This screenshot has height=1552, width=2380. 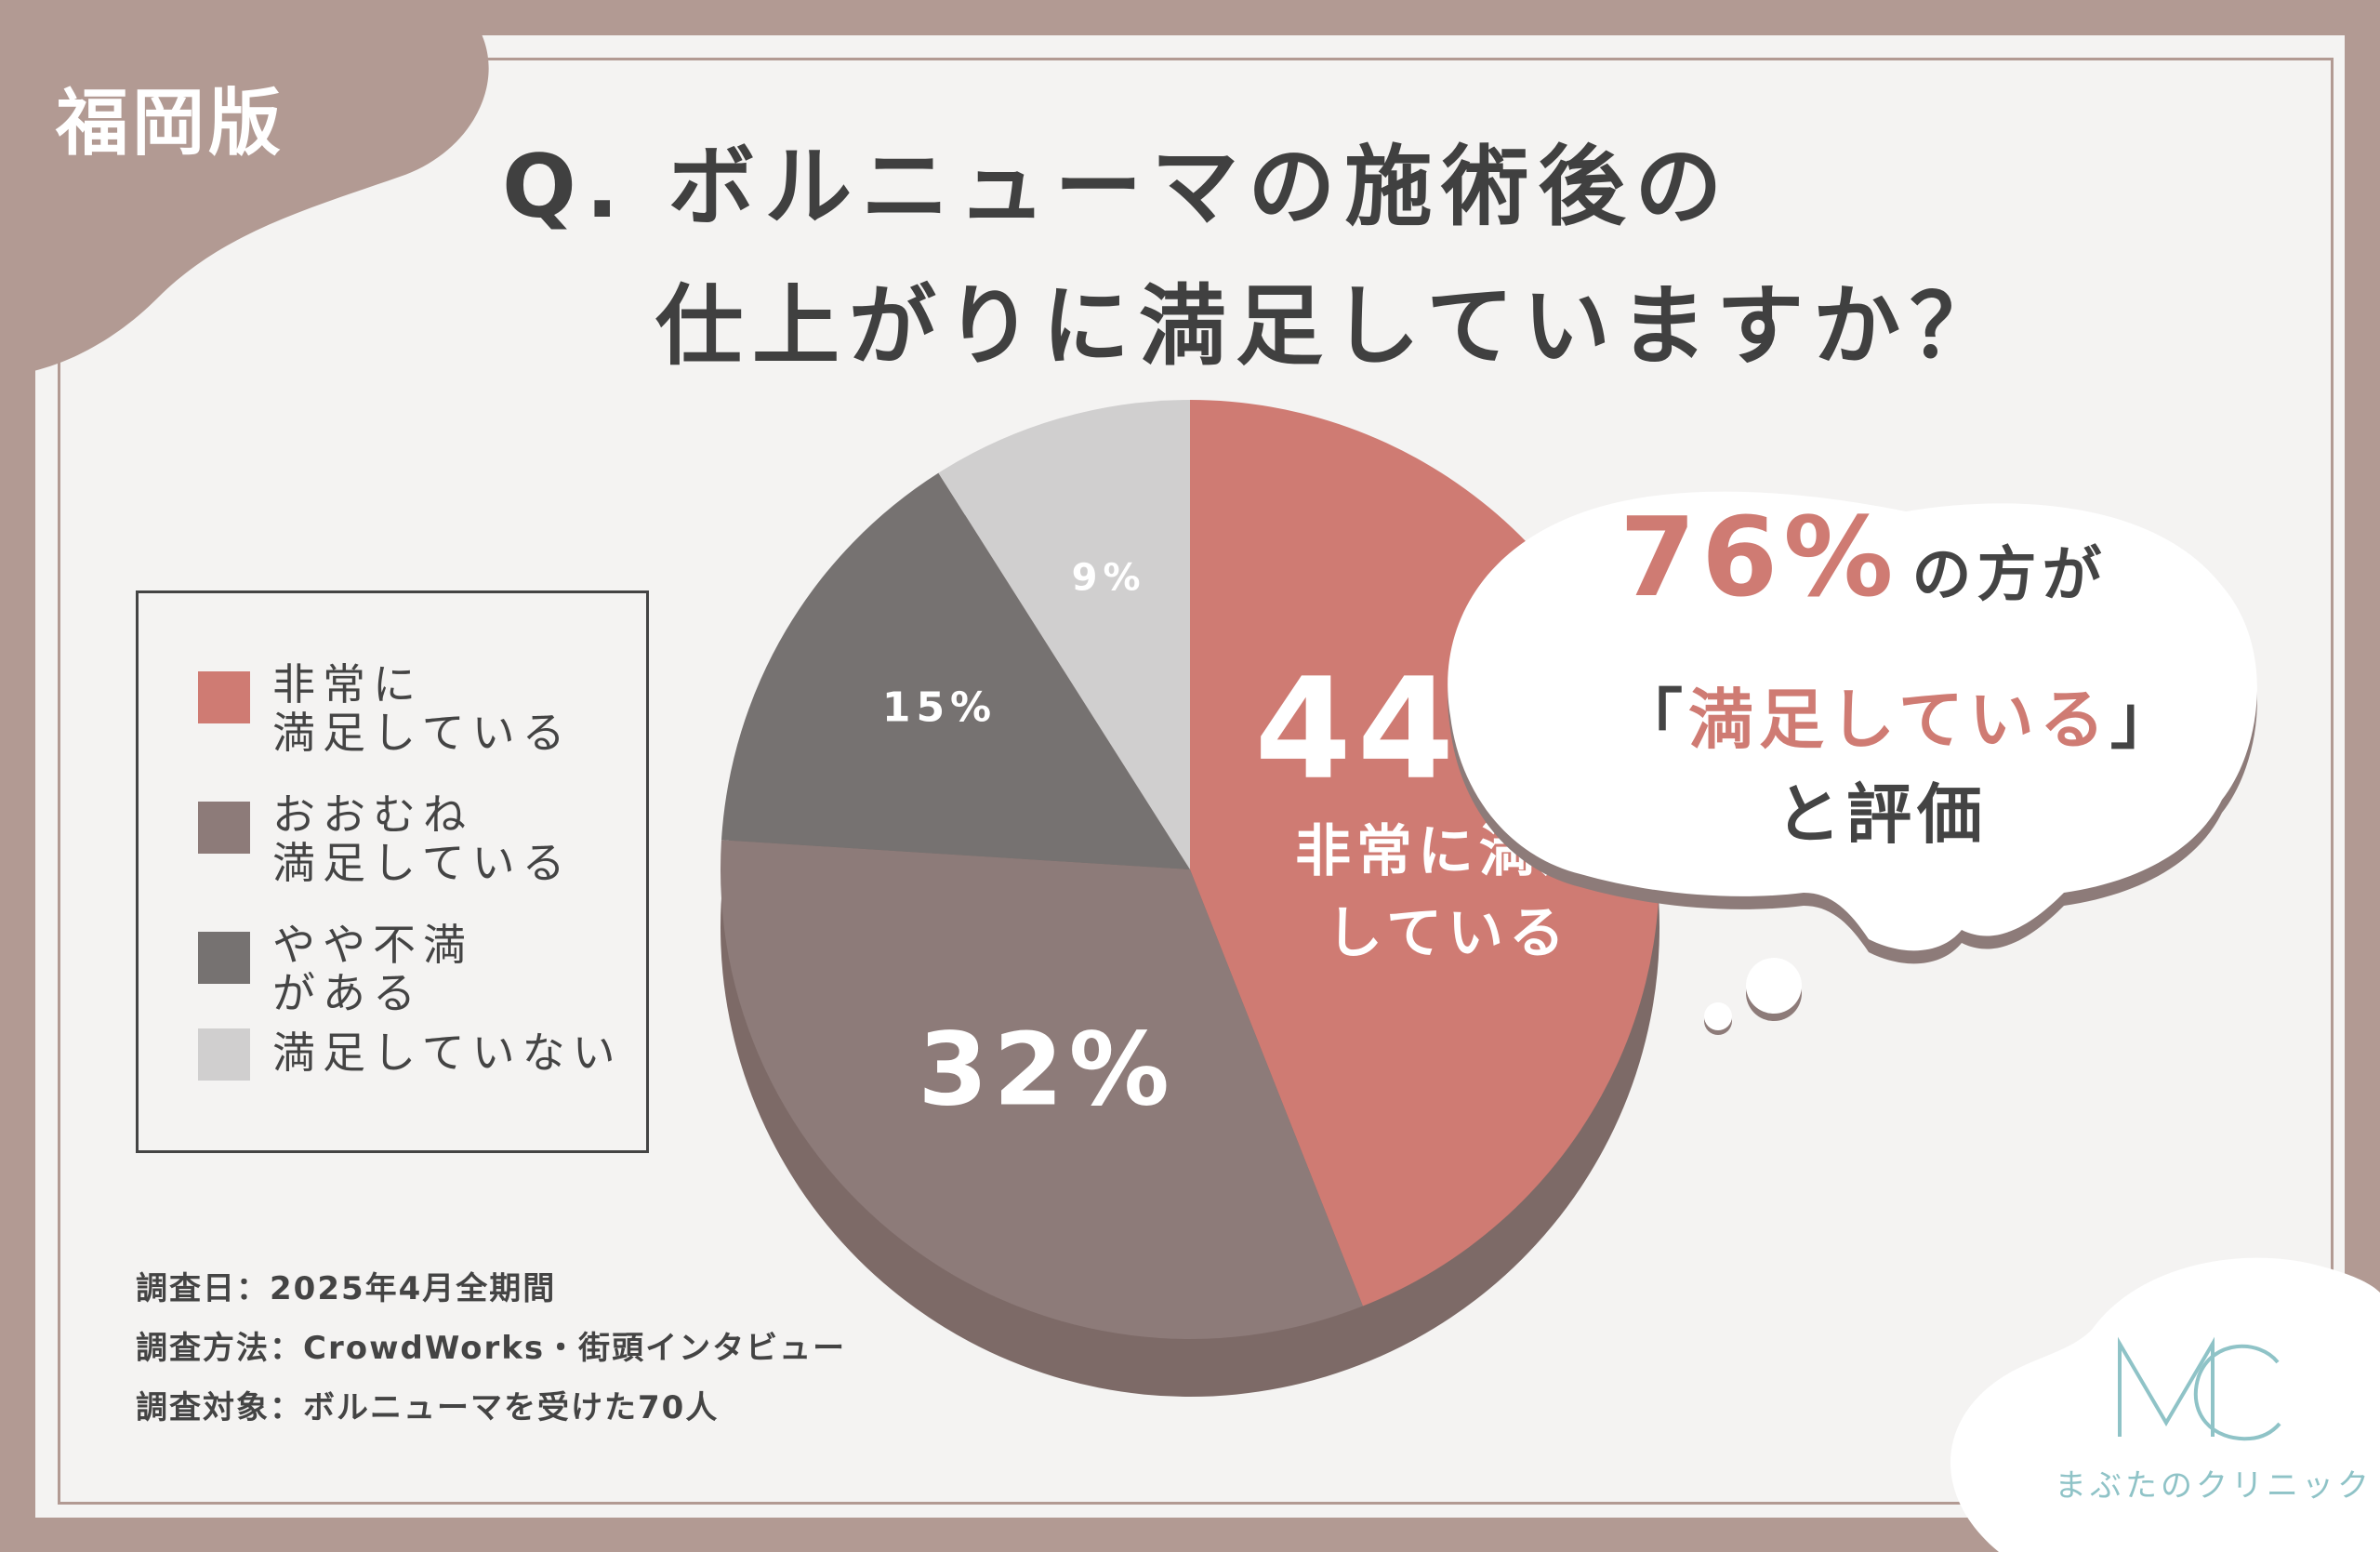 What do you see at coordinates (491, 1348) in the screenshot?
I see `survey-method: 調査方法：CrowdWorks・街頭インタビュー` at bounding box center [491, 1348].